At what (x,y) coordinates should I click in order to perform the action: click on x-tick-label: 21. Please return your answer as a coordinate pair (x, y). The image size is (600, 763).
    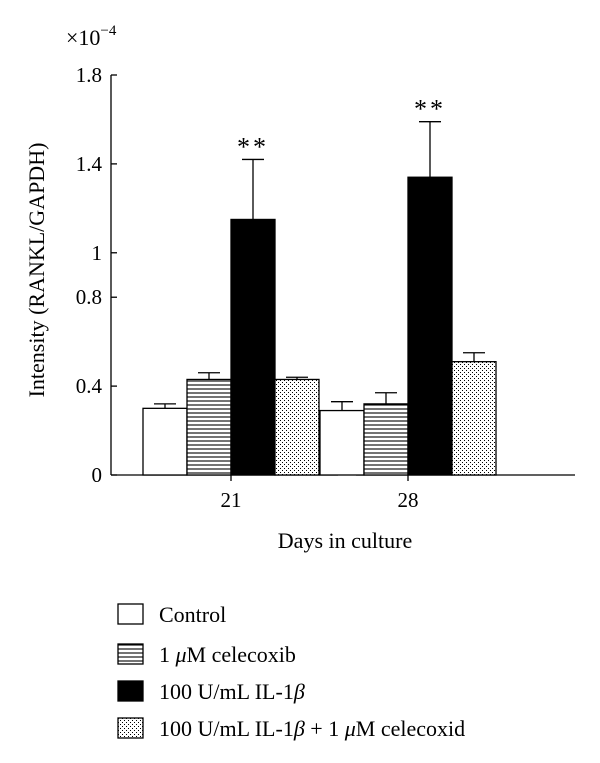
    Looking at the image, I should click on (231, 500).